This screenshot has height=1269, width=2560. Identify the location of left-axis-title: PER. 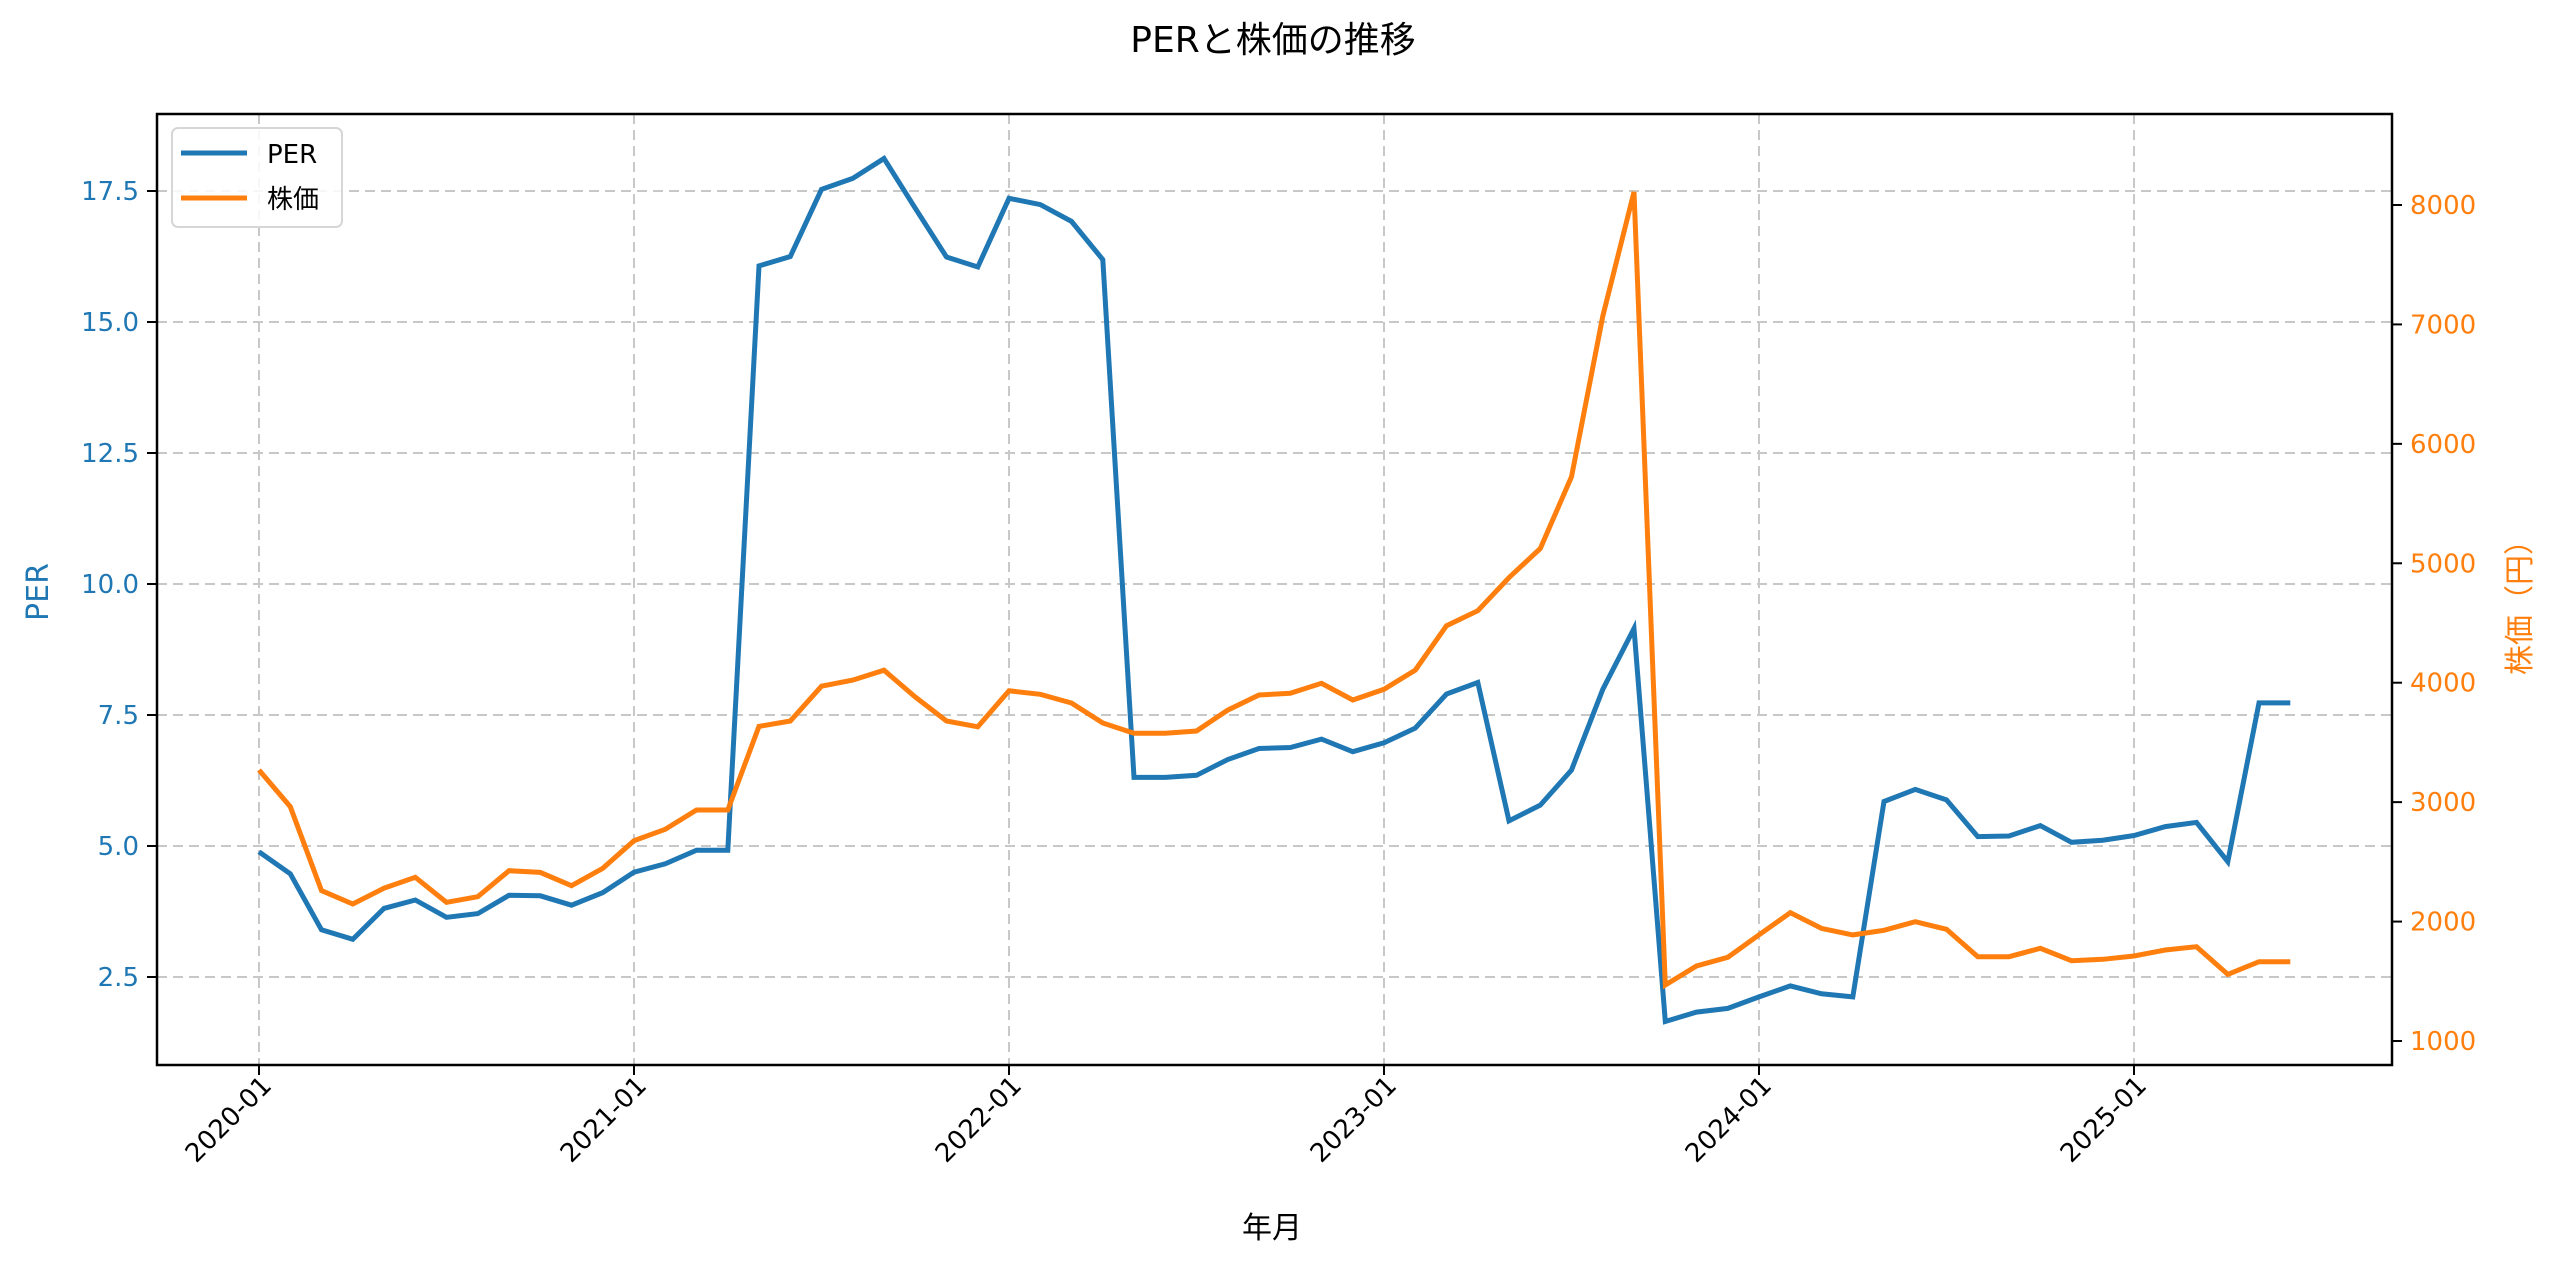
(38, 592).